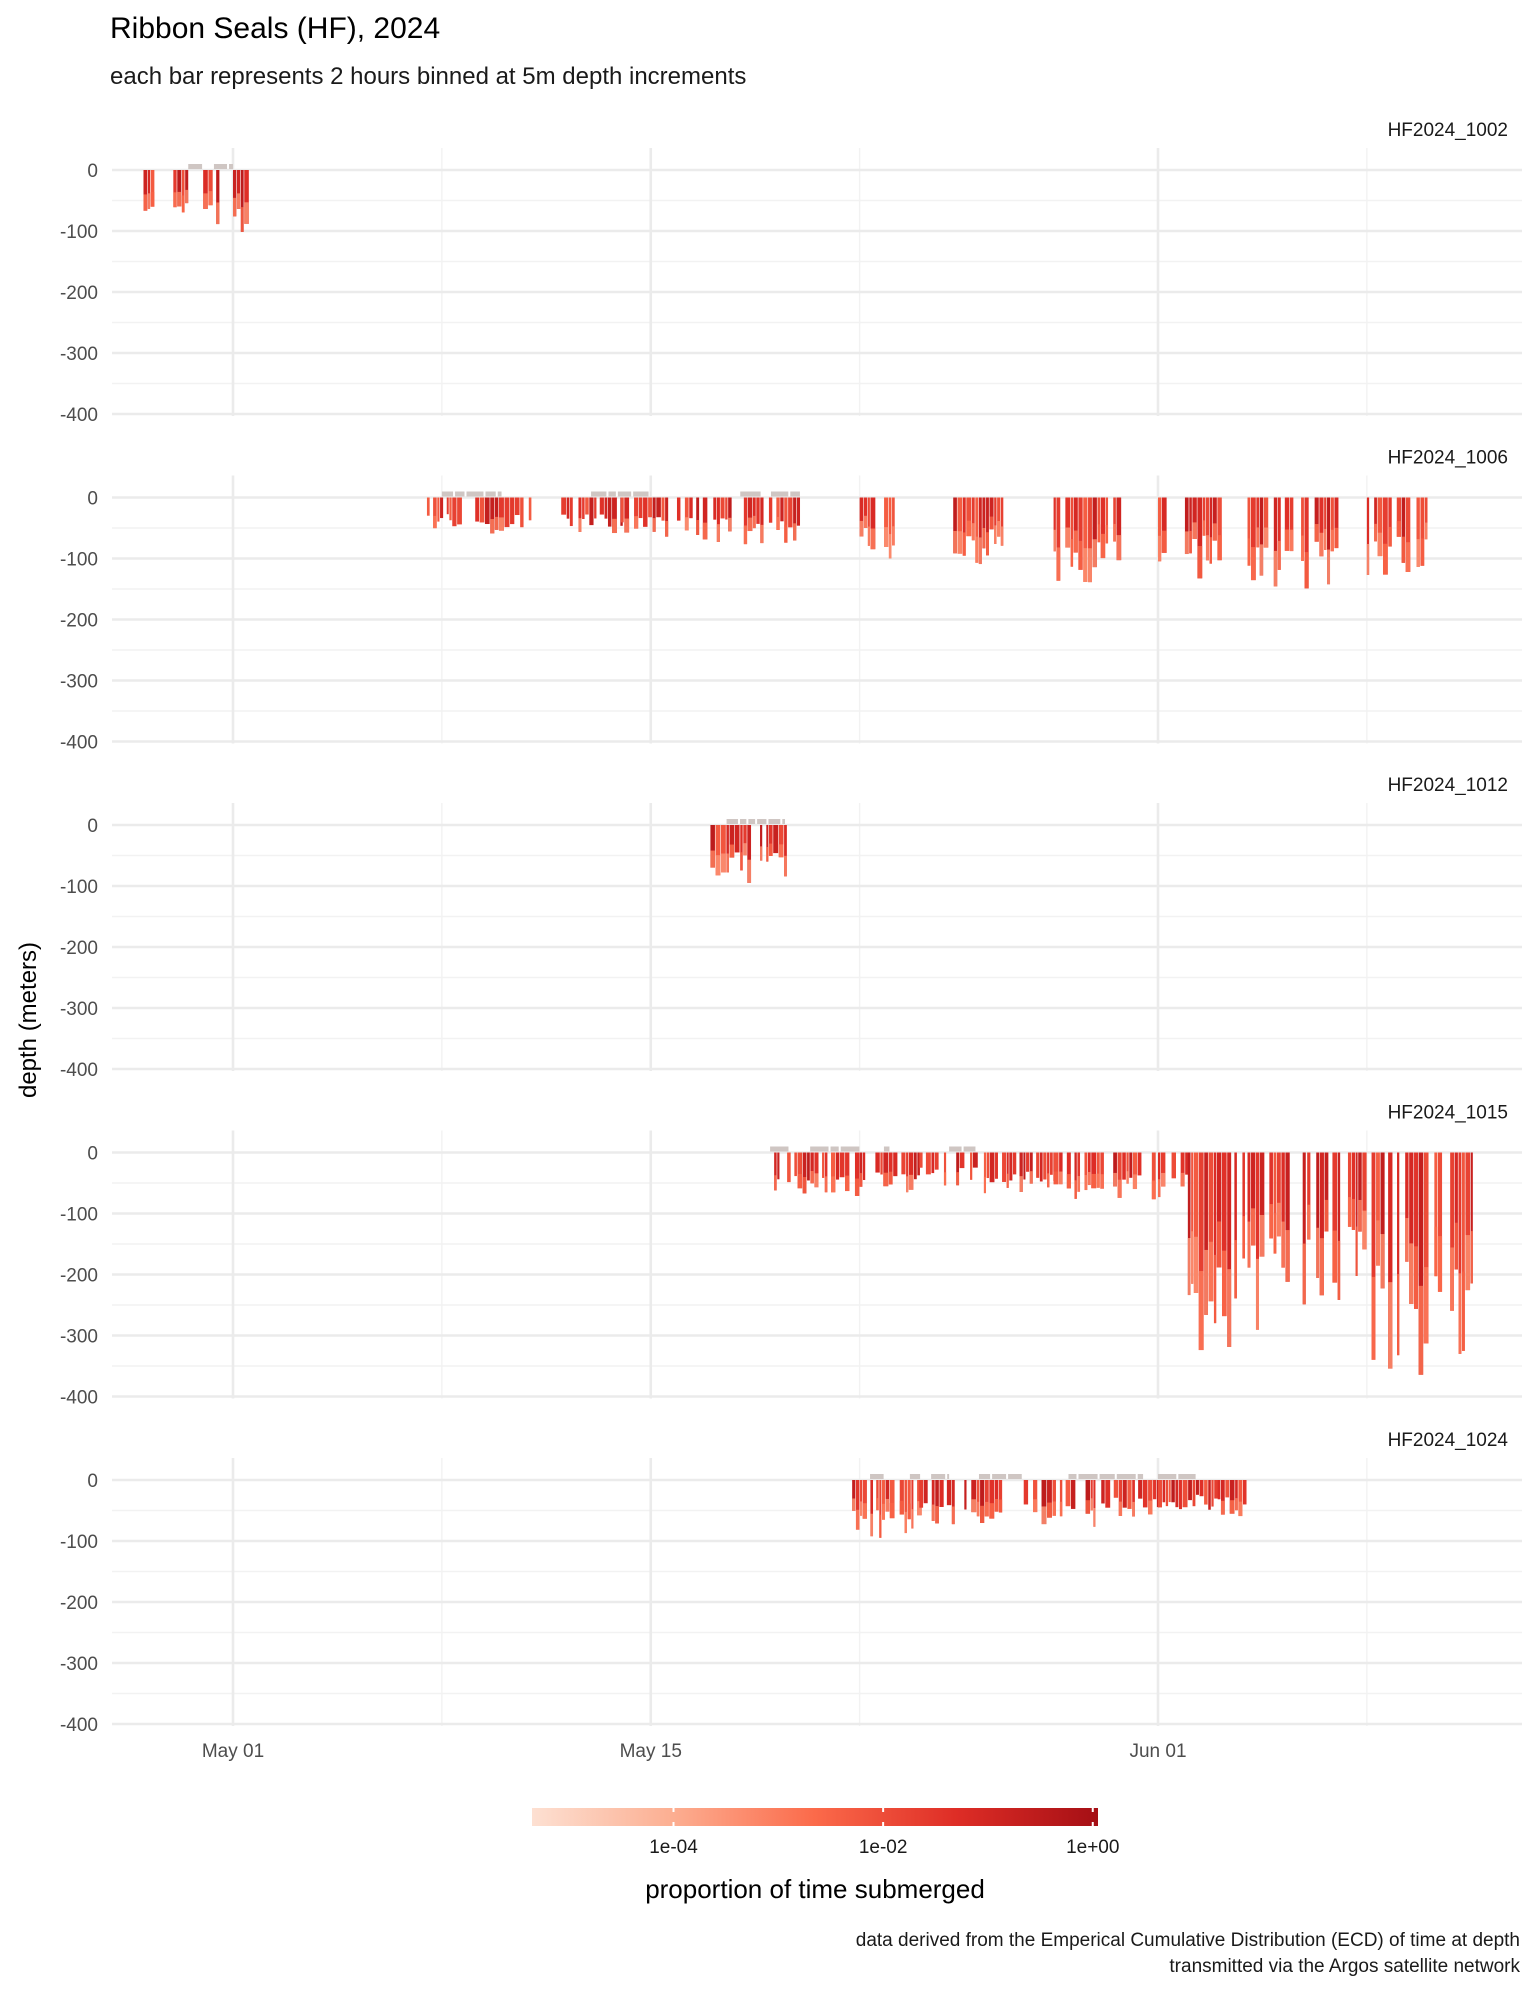 This screenshot has width=1536, height=1996. What do you see at coordinates (694, 1751) in the screenshot?
I see `x-axis-ticks: May 01 May 15 Jun 01` at bounding box center [694, 1751].